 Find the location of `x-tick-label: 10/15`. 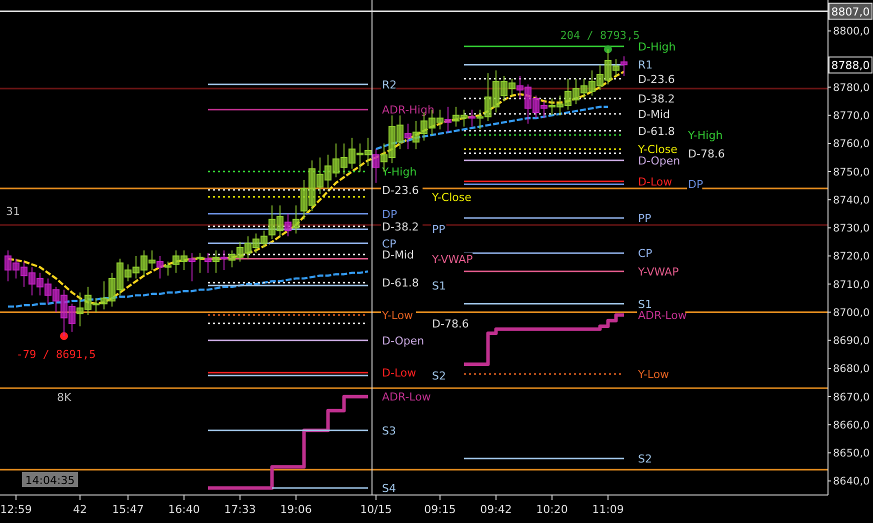

x-tick-label: 10/15 is located at coordinates (376, 509).